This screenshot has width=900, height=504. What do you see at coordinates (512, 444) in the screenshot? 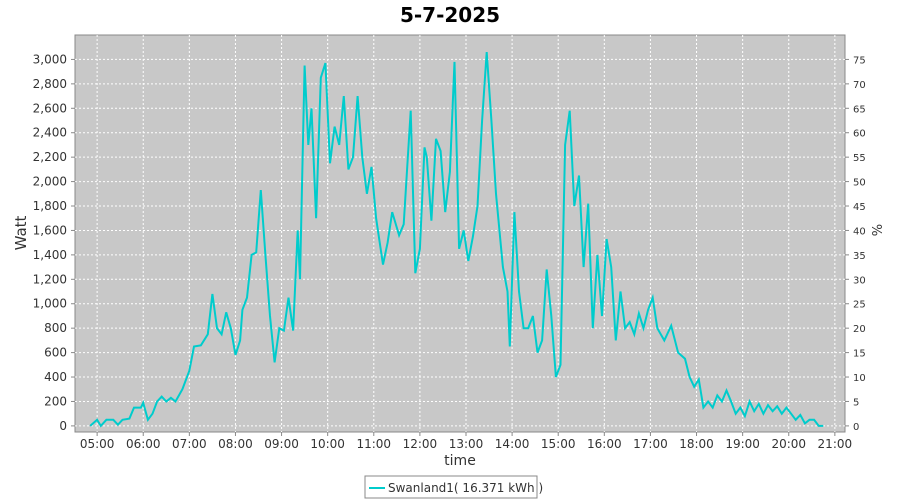
I see `x-tick-label: 14:00` at bounding box center [512, 444].